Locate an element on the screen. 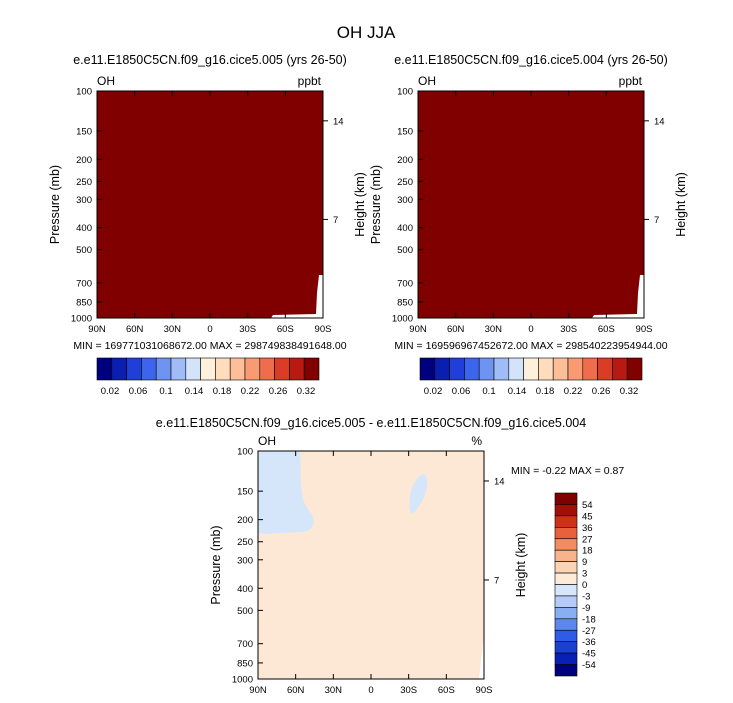 Image resolution: width=733 pixels, height=703 pixels. x-tick-label: 30N is located at coordinates (334, 690).